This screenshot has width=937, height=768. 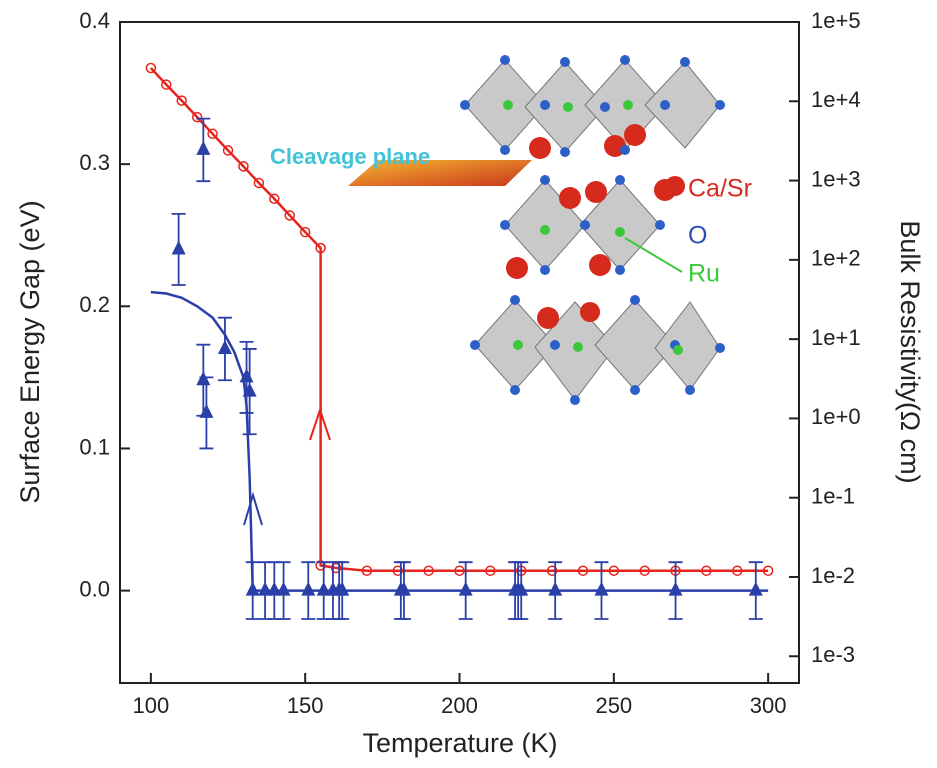 I want to click on x-tick-label: 250, so click(x=613, y=705).